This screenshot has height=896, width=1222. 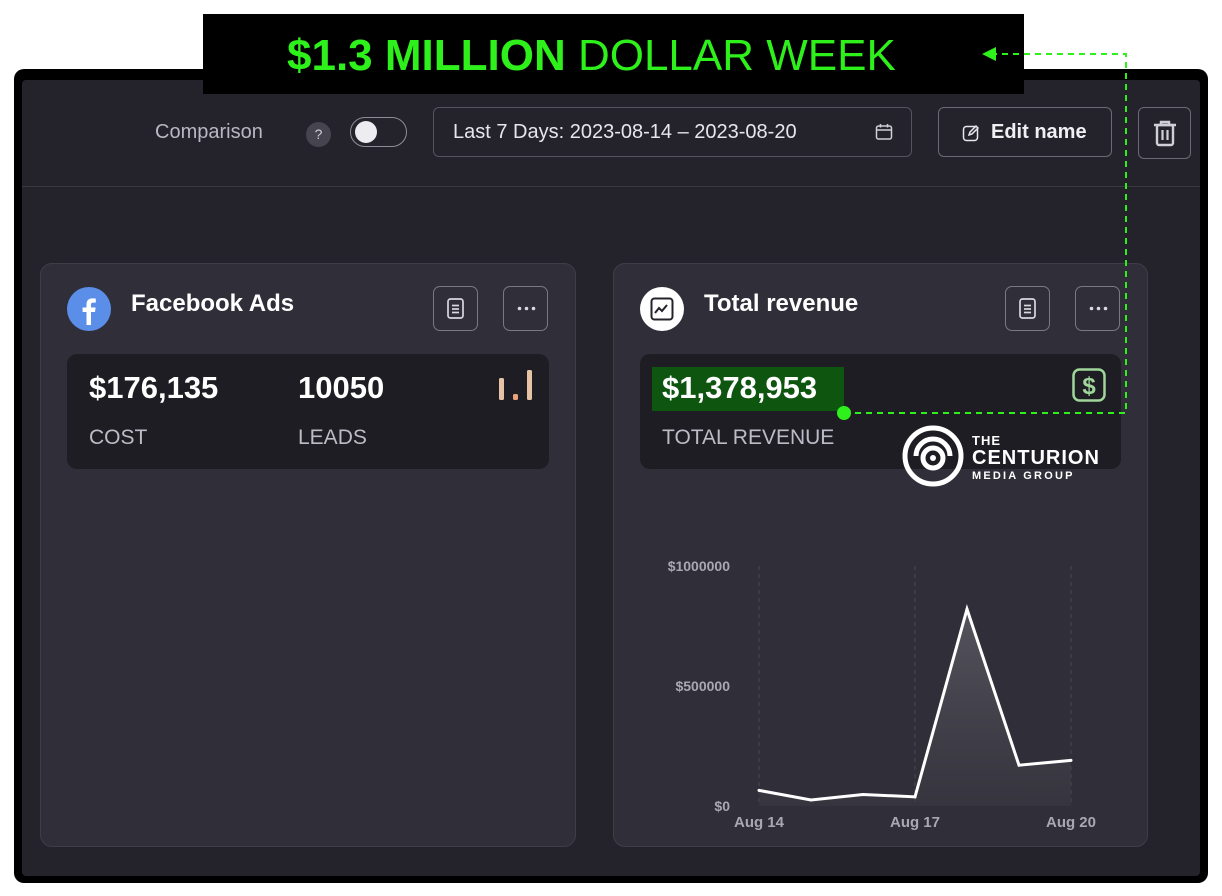 I want to click on revenue-highlight, so click(x=748, y=389).